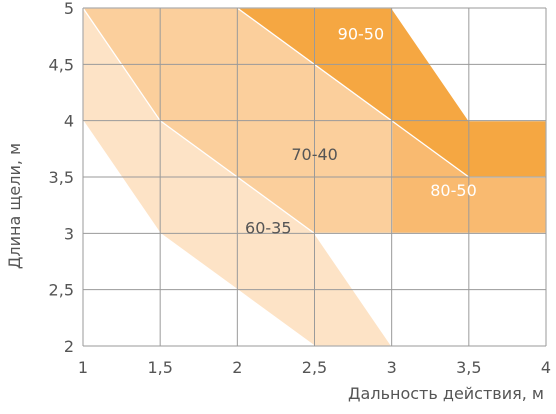  What do you see at coordinates (392, 367) in the screenshot?
I see `x-tick-label-4: 3` at bounding box center [392, 367].